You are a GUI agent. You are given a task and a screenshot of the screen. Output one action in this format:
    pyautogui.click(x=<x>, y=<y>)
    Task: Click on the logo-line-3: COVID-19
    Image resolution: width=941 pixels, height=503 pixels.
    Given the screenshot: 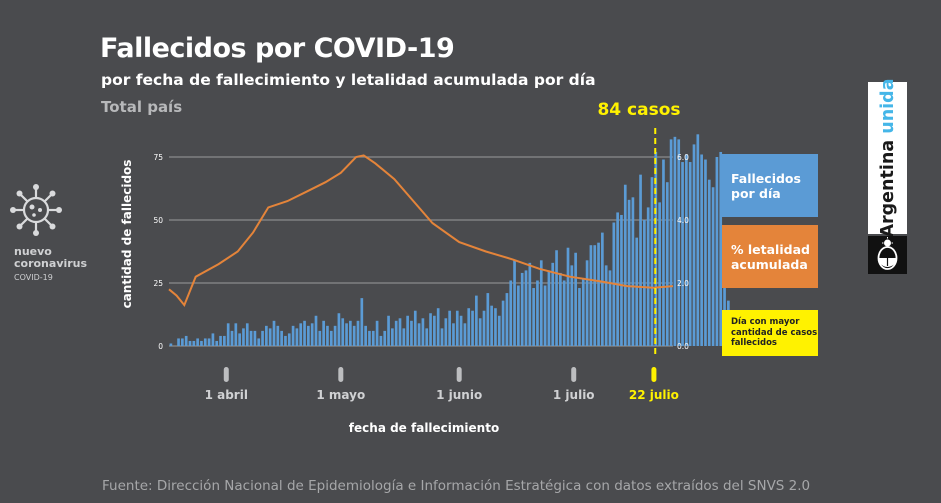 What is the action you would take?
    pyautogui.click(x=33, y=277)
    